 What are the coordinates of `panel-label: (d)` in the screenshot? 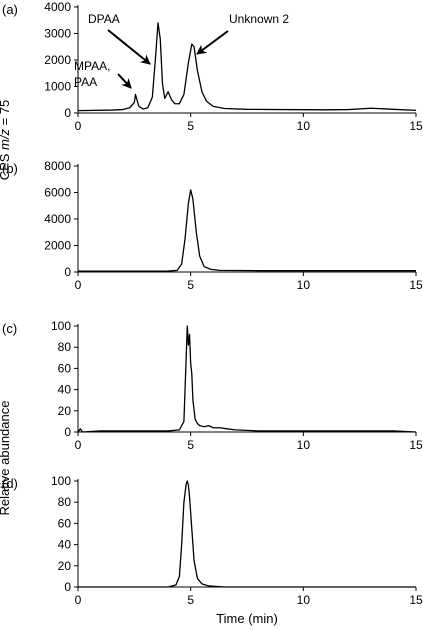 It's located at (10, 483).